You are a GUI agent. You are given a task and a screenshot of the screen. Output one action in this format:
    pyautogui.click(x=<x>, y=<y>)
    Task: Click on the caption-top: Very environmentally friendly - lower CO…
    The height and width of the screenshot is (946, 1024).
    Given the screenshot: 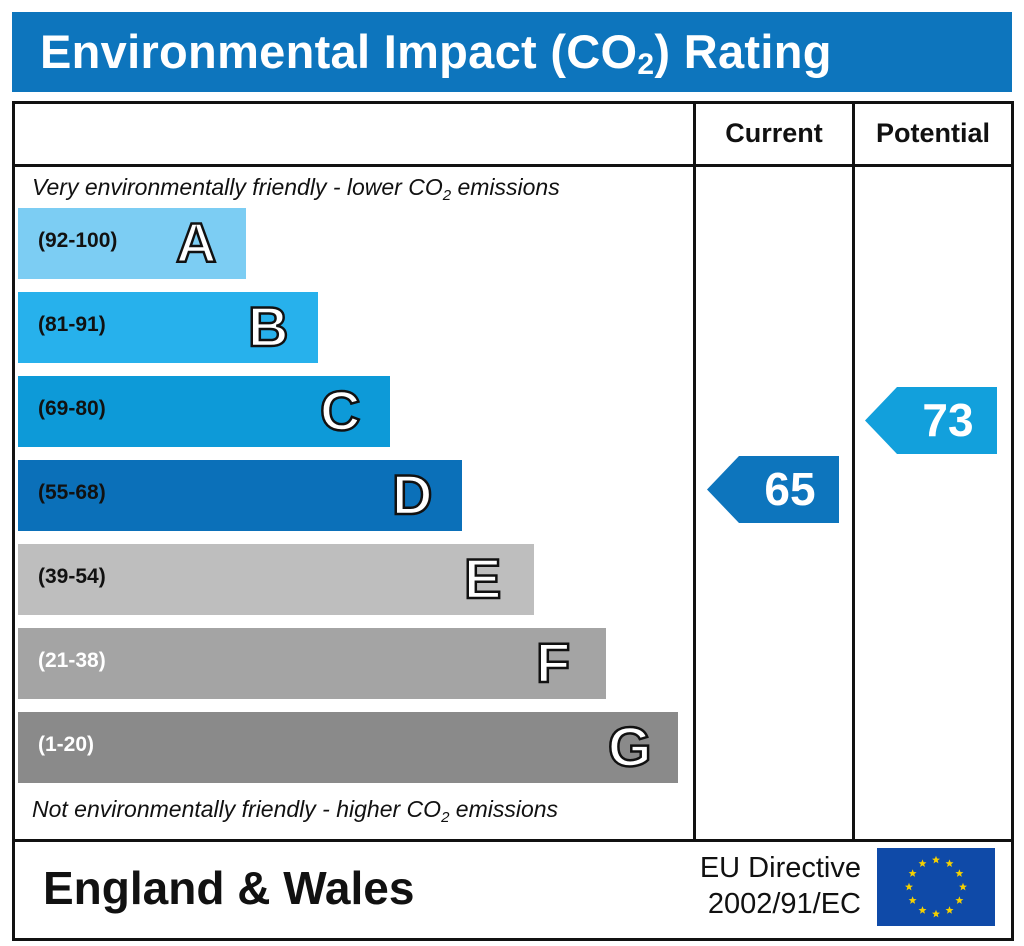 What is the action you would take?
    pyautogui.click(x=296, y=189)
    